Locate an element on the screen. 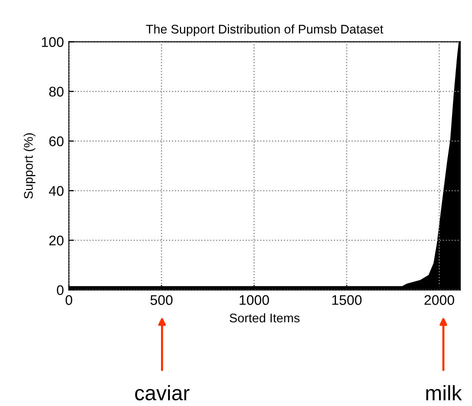  text: caviar is located at coordinates (162, 392).